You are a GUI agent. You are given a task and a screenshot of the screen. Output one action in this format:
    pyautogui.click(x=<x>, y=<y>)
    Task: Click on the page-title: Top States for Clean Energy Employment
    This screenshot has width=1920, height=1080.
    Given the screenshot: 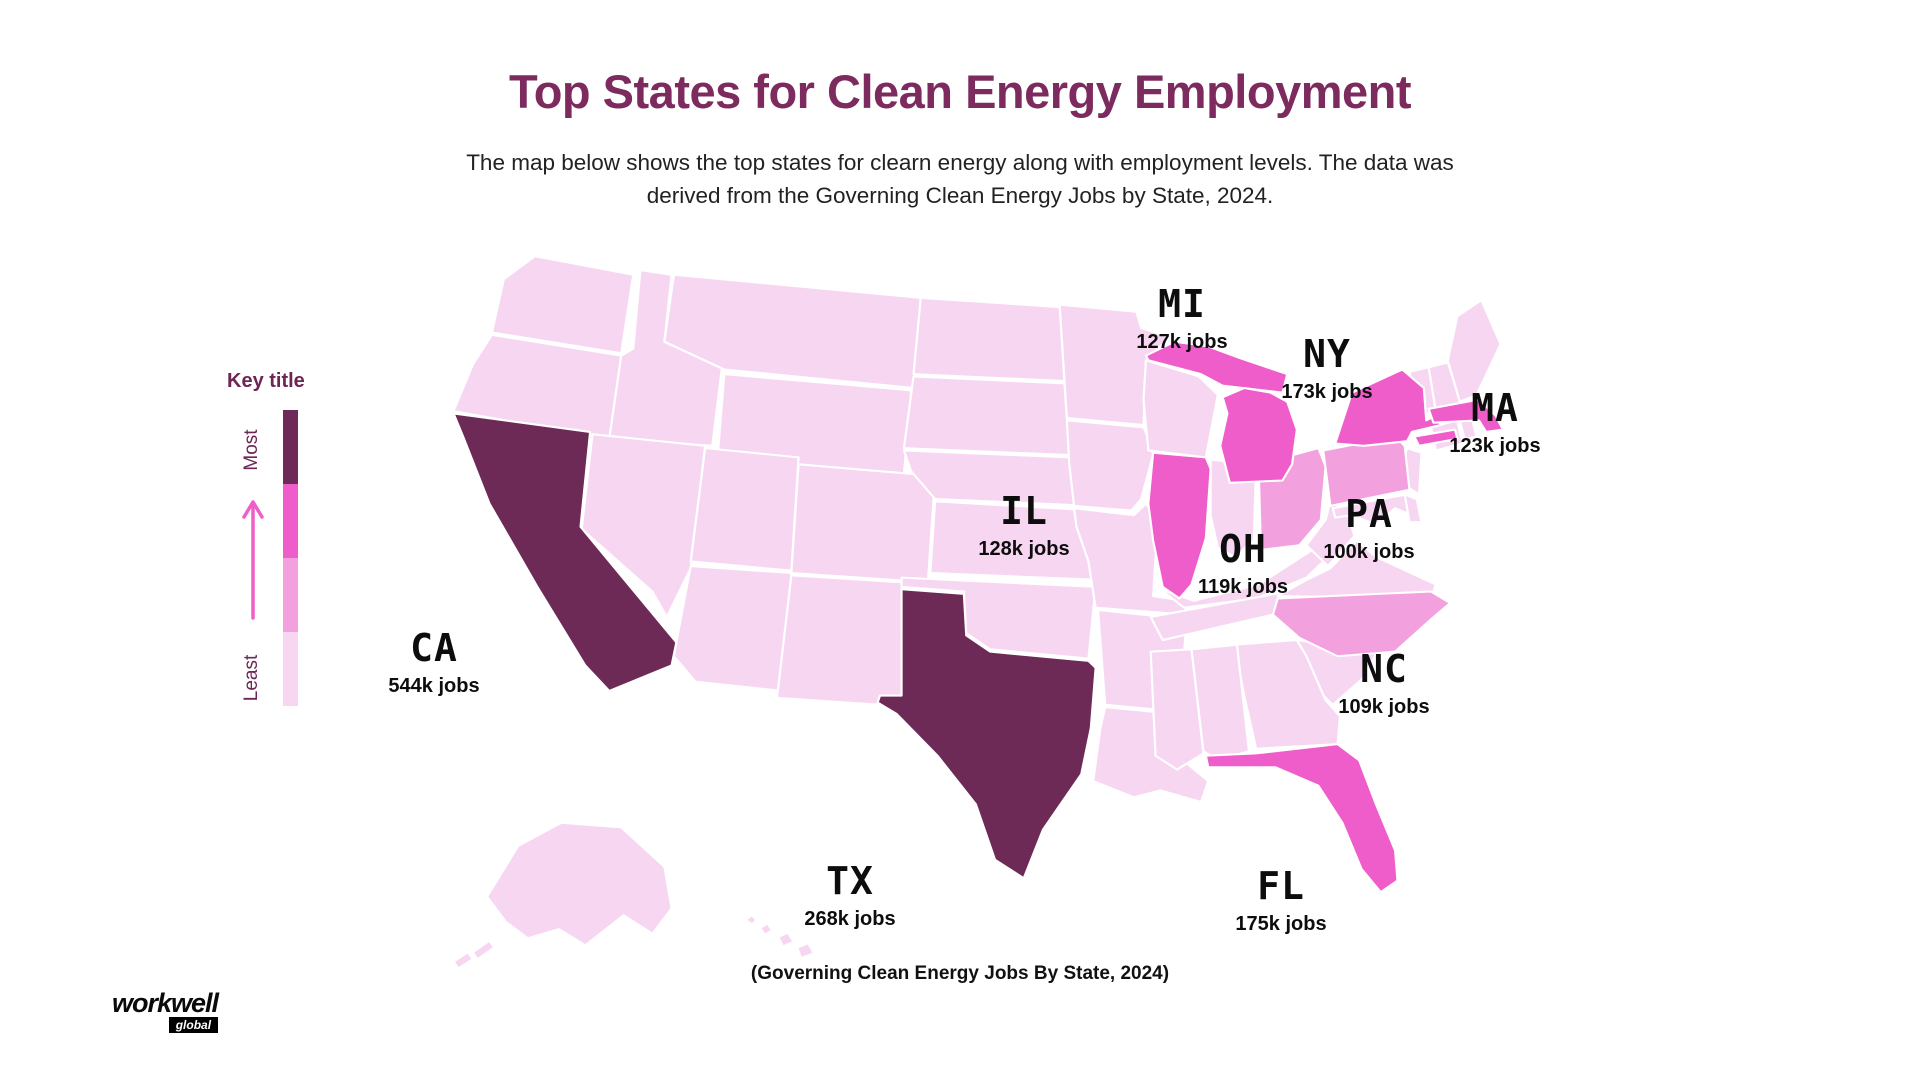 What is the action you would take?
    pyautogui.click(x=960, y=91)
    